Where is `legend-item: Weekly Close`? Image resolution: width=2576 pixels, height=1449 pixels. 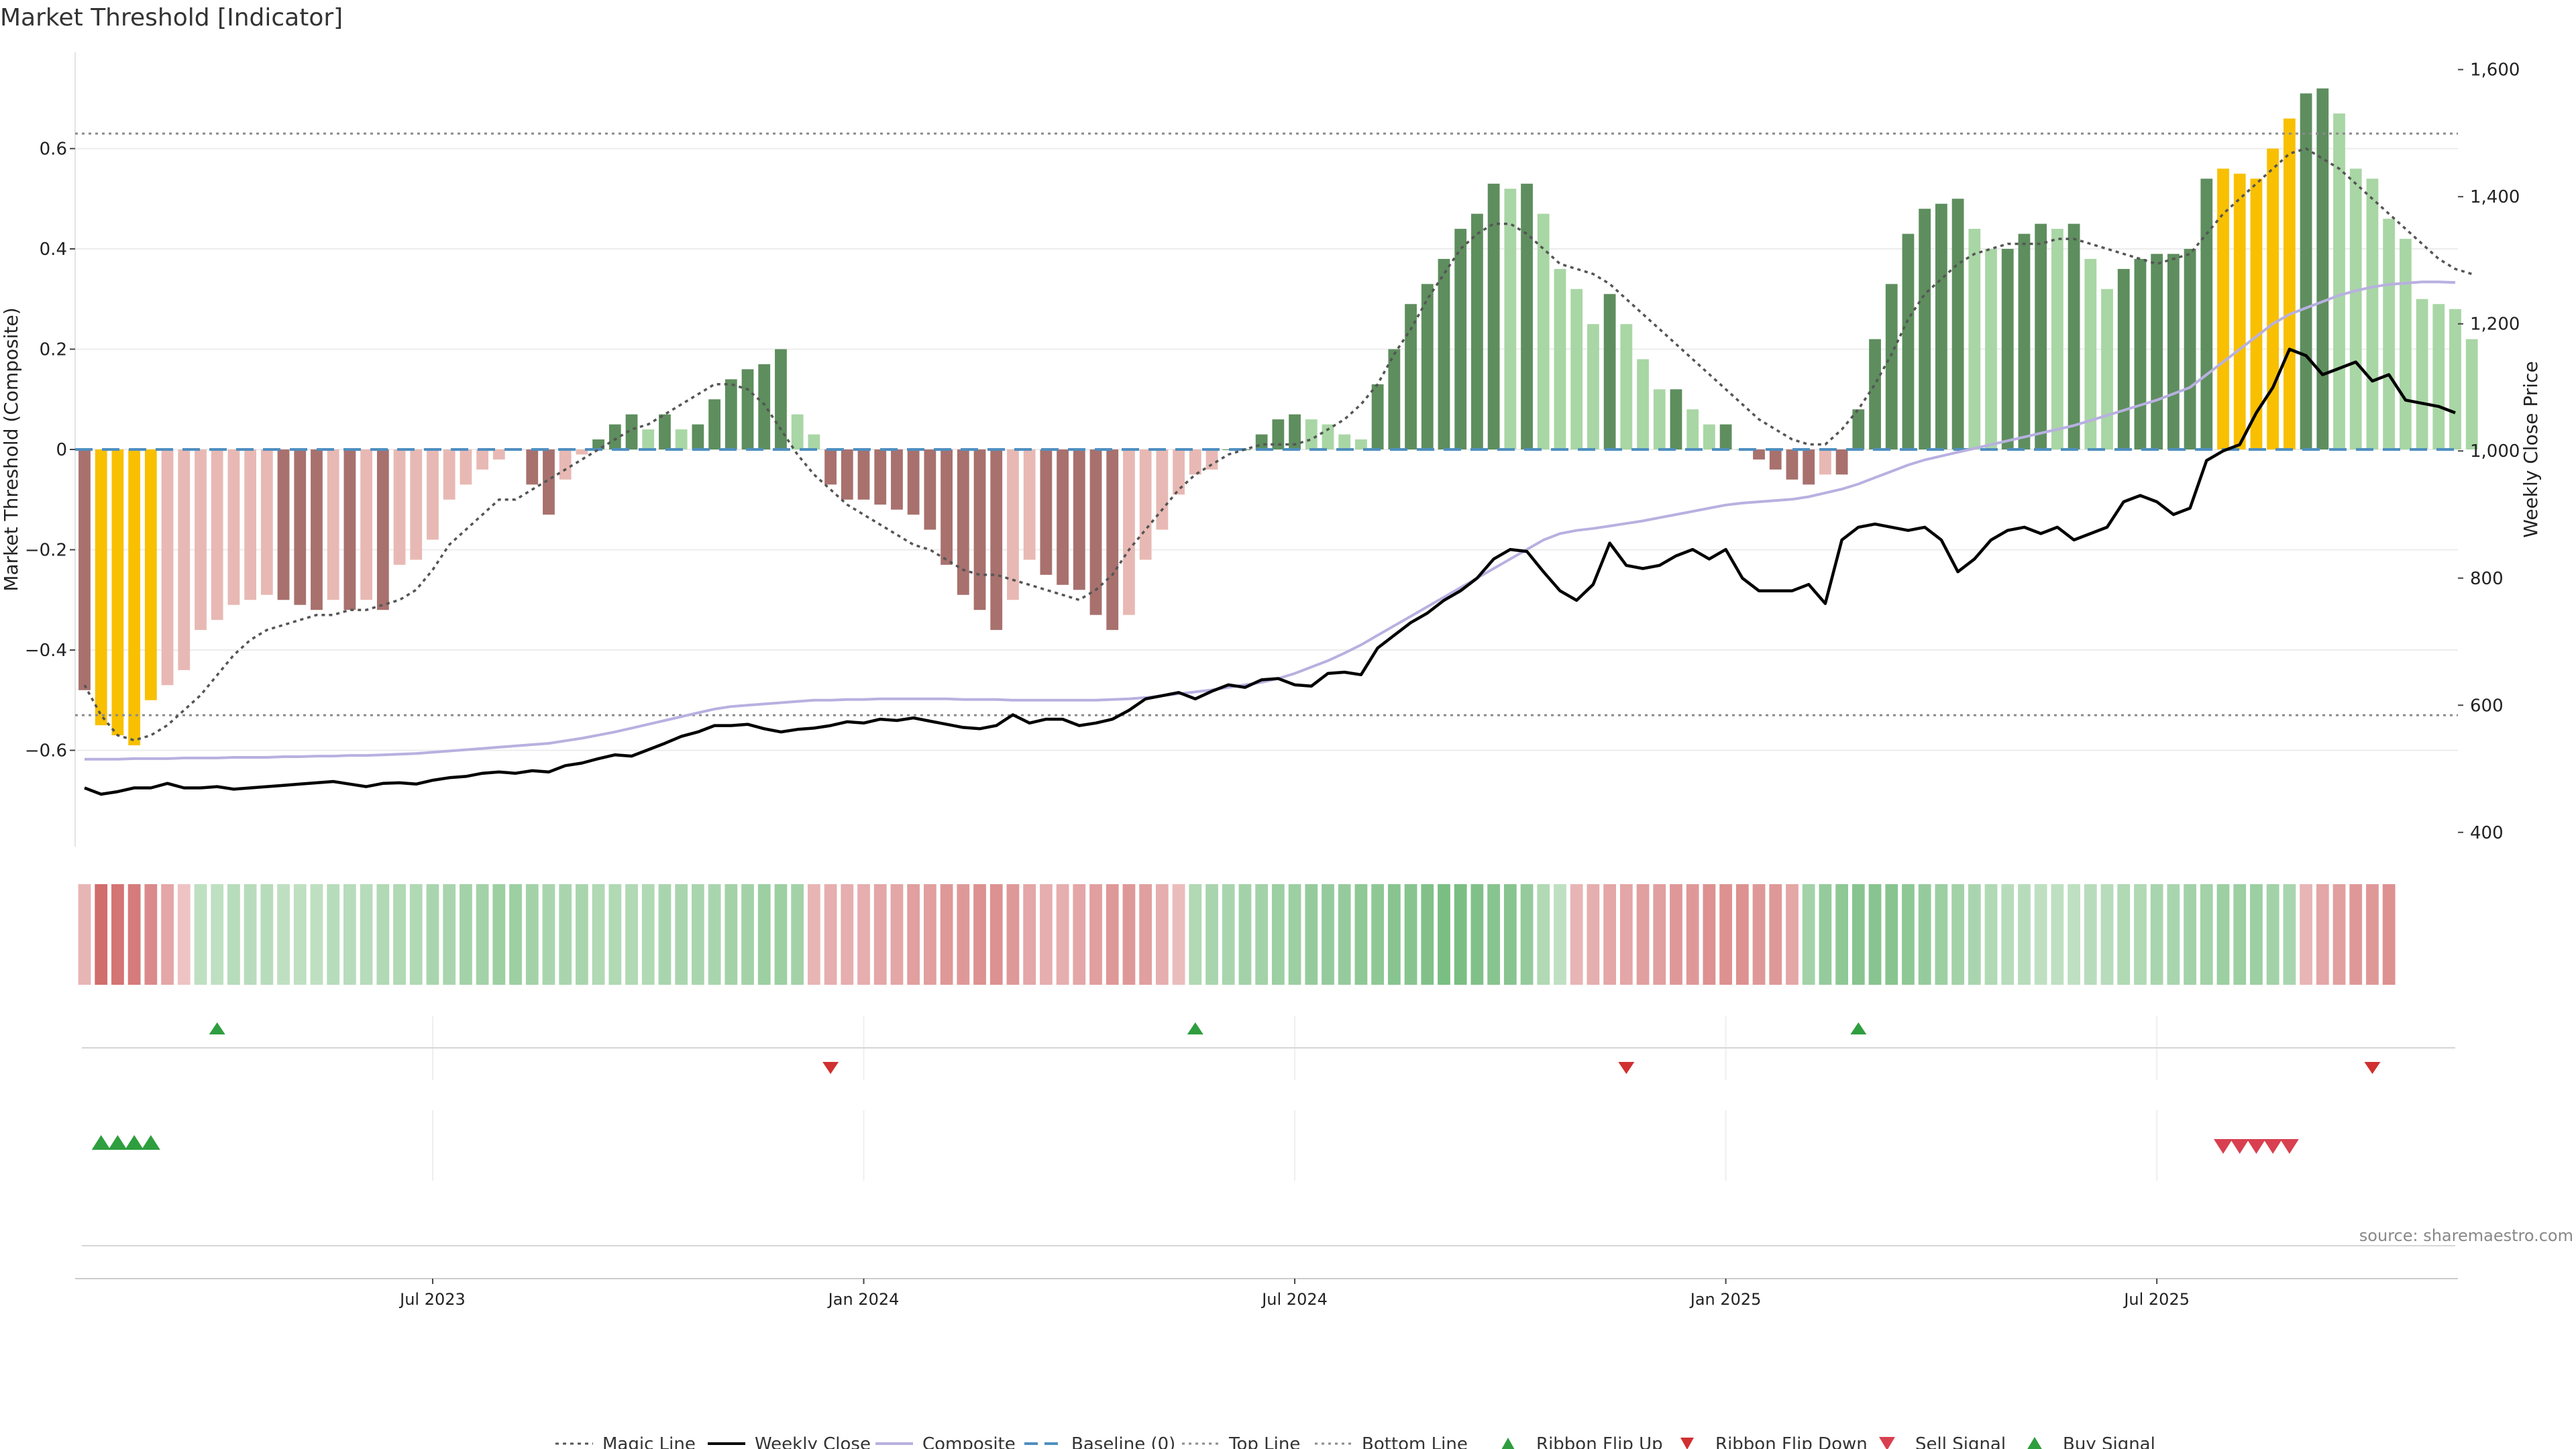
legend-item: Weekly Close is located at coordinates (789, 1441).